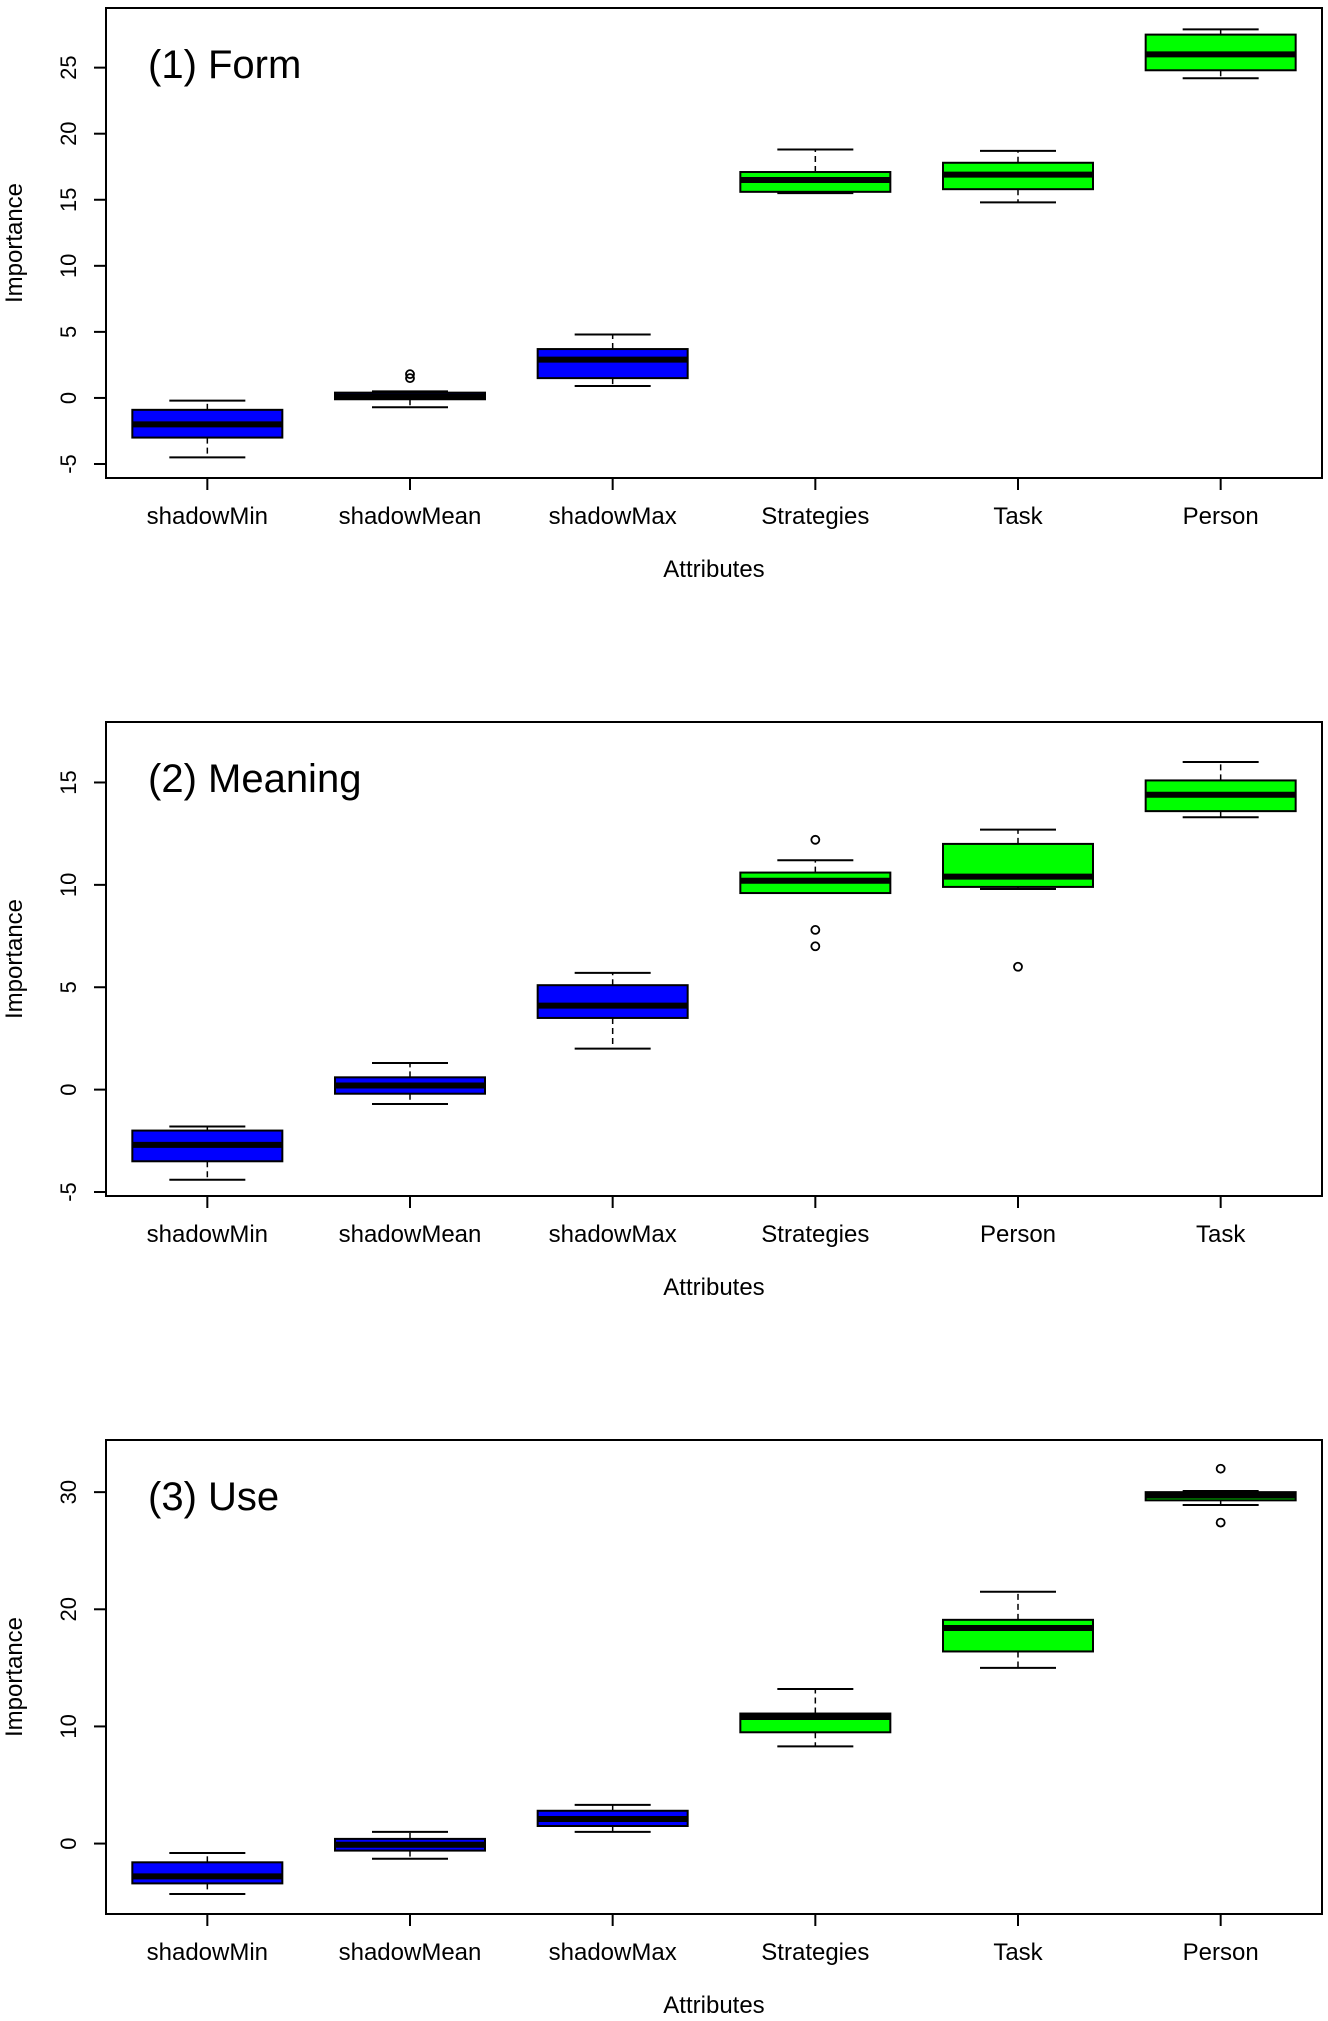  Describe the element at coordinates (254, 779) in the screenshot. I see `panel-title: (2) Meaning` at that location.